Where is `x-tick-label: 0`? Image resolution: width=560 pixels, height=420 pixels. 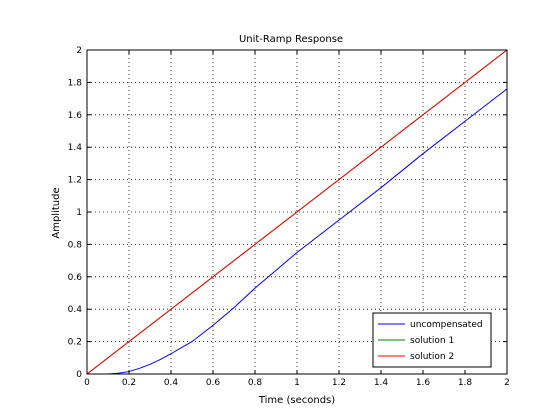 x-tick-label: 0 is located at coordinates (87, 383).